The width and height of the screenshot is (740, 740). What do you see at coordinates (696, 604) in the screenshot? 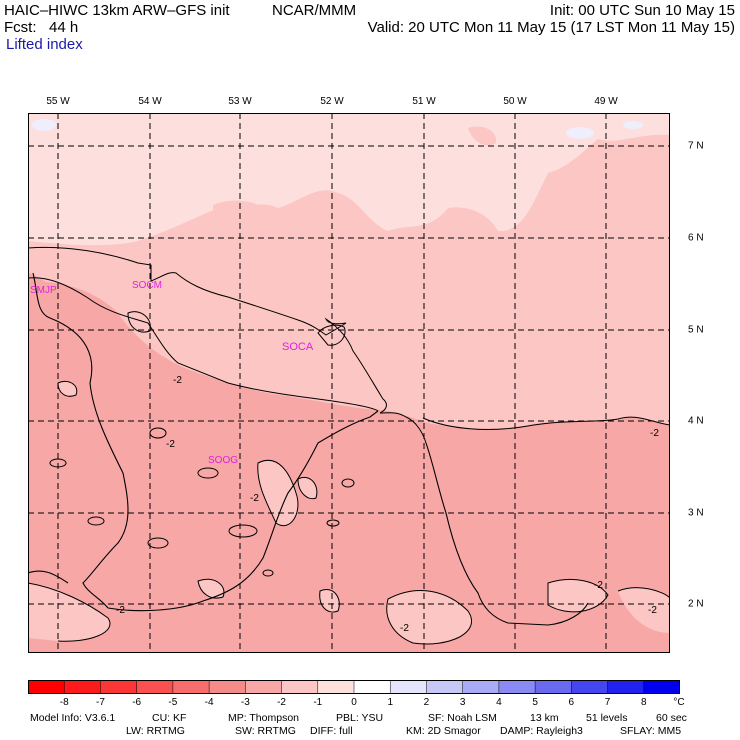
I see `lat-label: 2 N` at bounding box center [696, 604].